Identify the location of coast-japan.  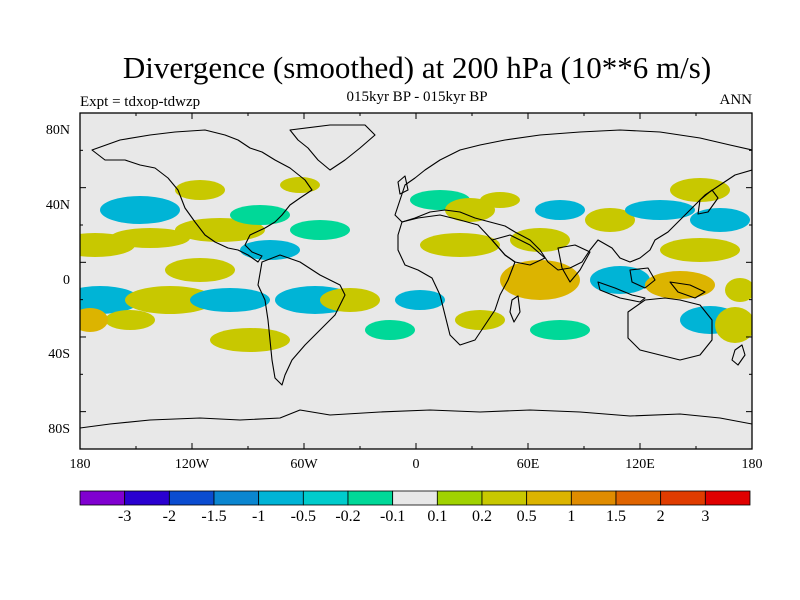
(708, 202).